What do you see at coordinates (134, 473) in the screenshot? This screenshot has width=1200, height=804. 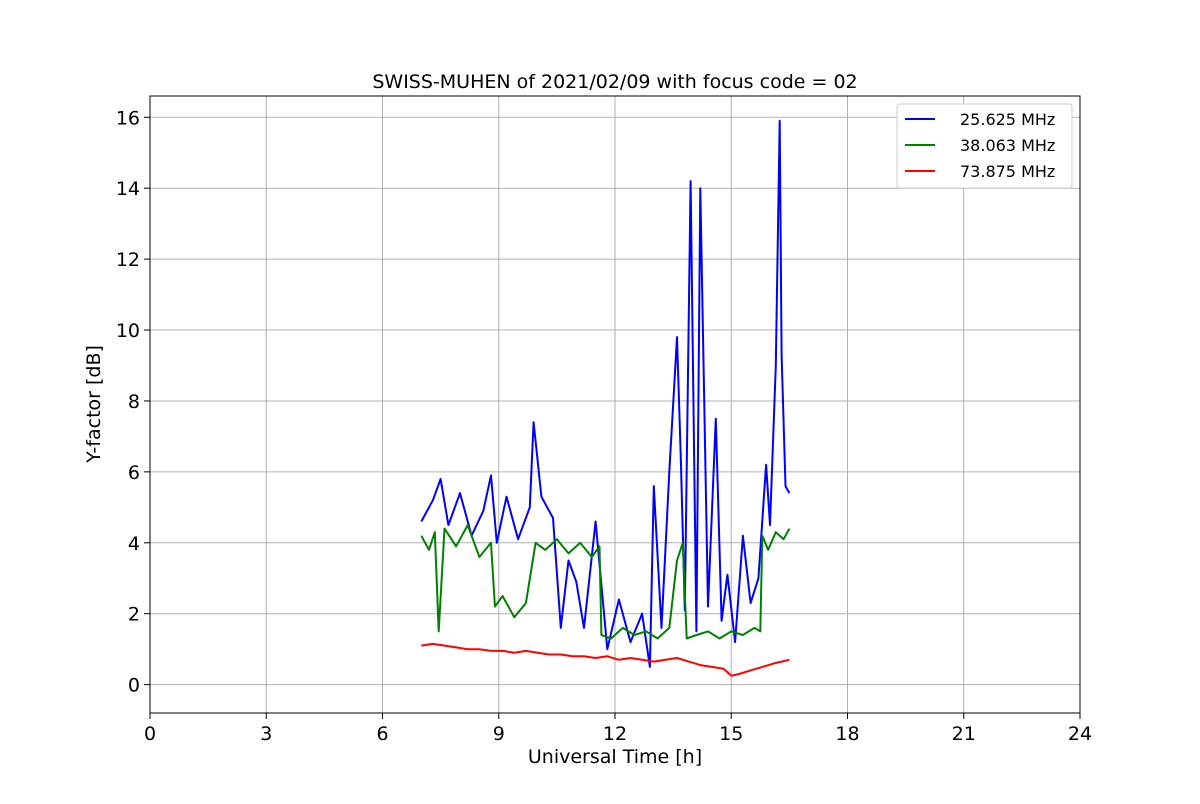 I see `y-tick-label: 6` at bounding box center [134, 473].